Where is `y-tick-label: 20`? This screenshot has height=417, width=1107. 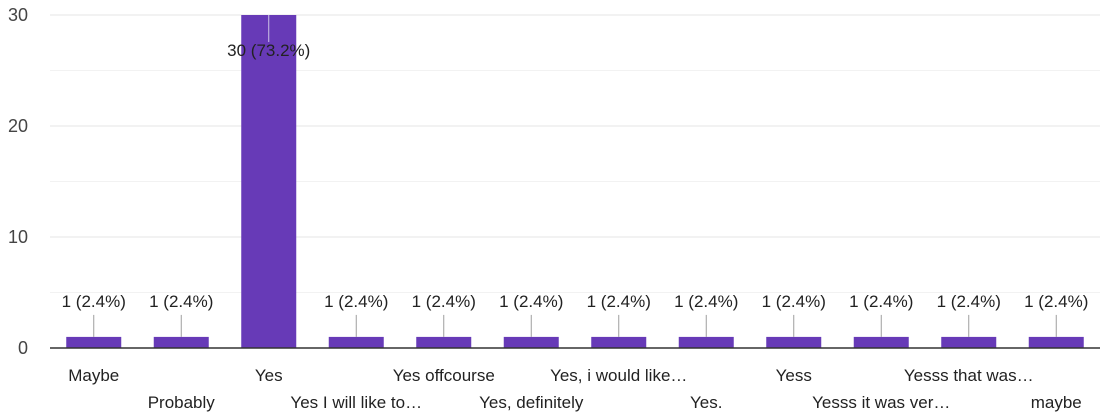 y-tick-label: 20 is located at coordinates (18, 126).